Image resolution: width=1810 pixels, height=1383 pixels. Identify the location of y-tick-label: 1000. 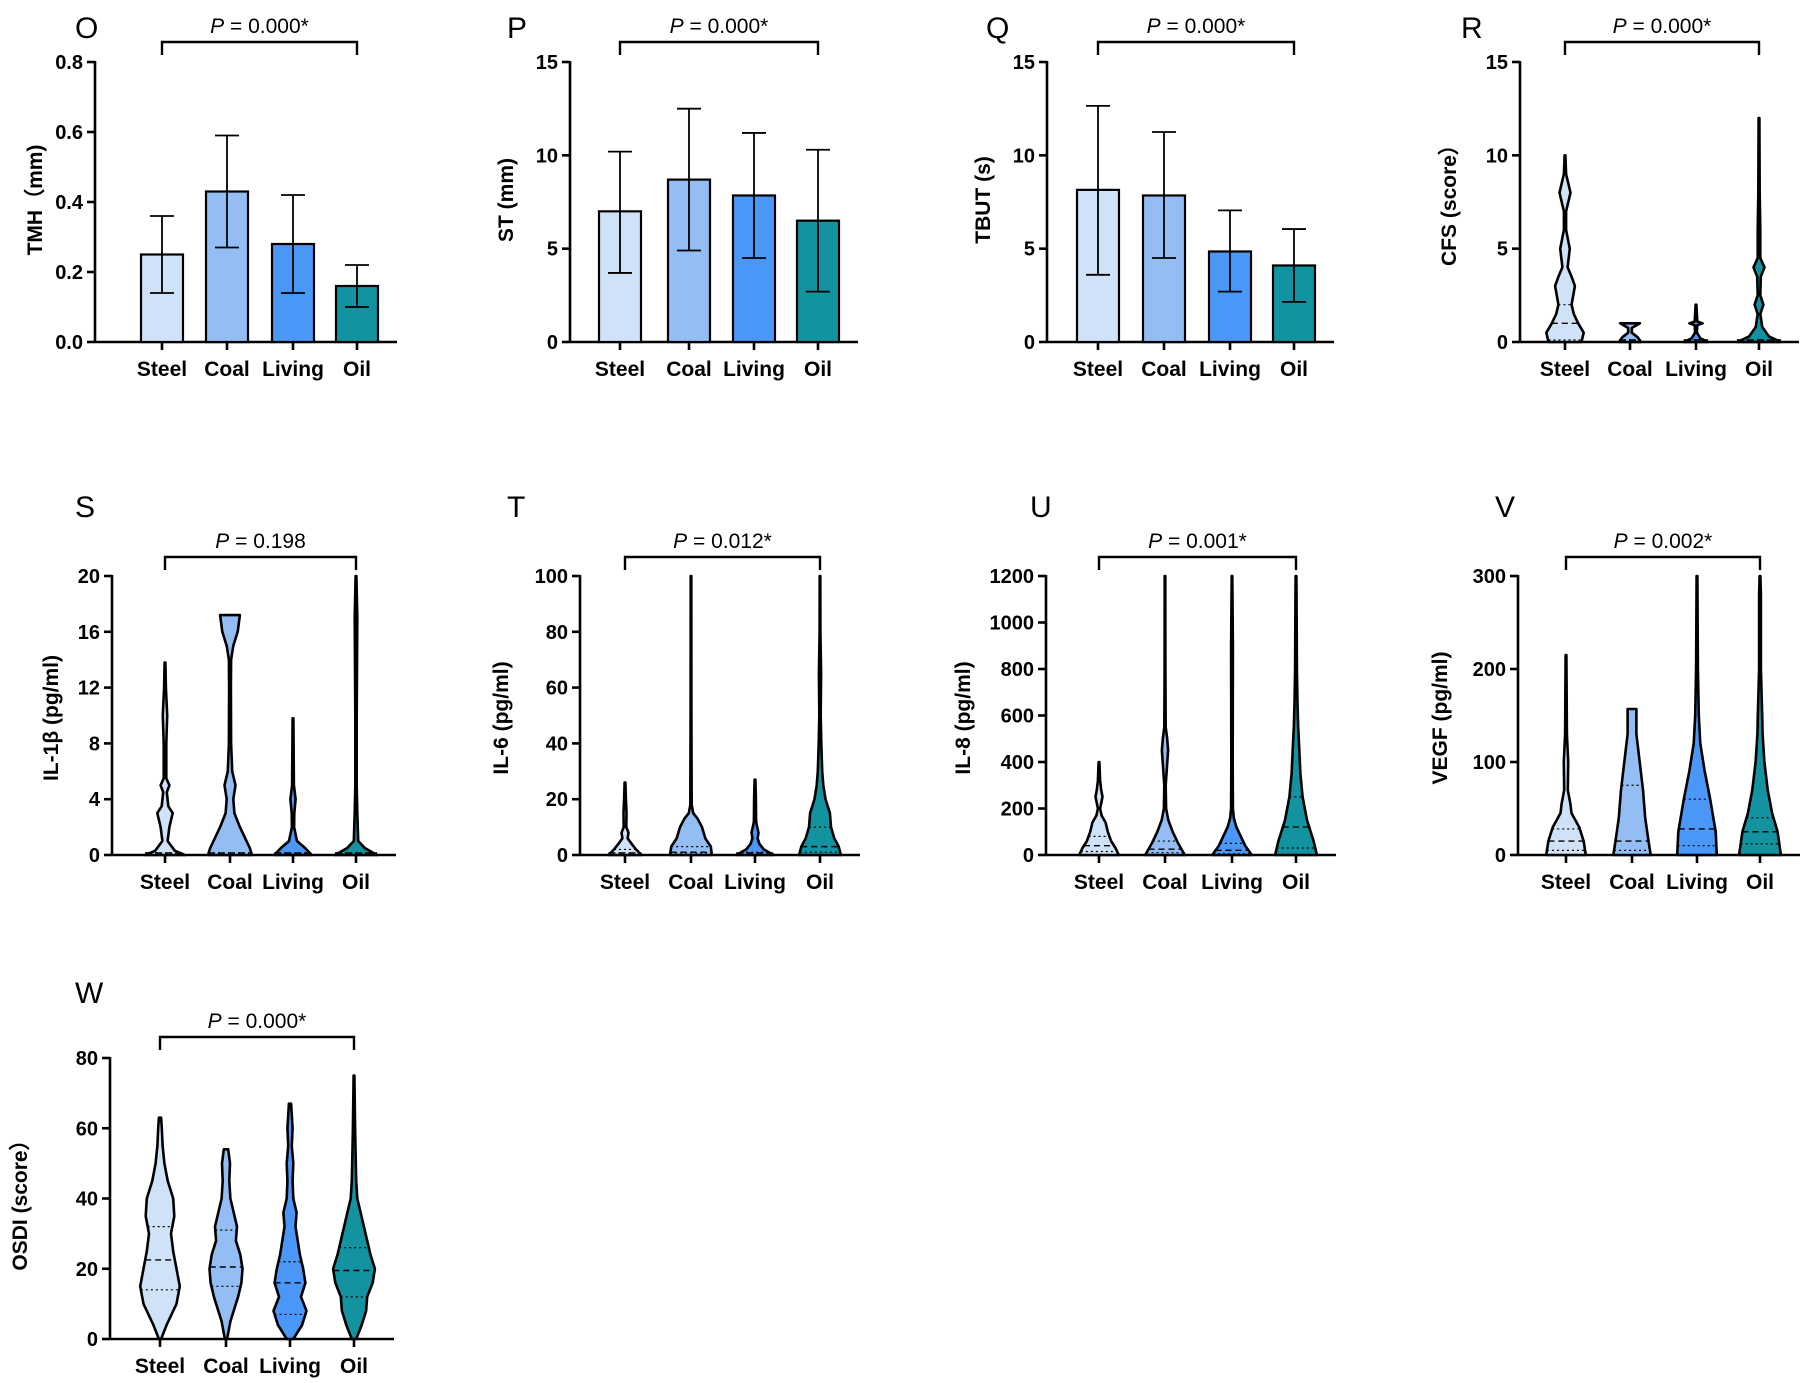
(1012, 624).